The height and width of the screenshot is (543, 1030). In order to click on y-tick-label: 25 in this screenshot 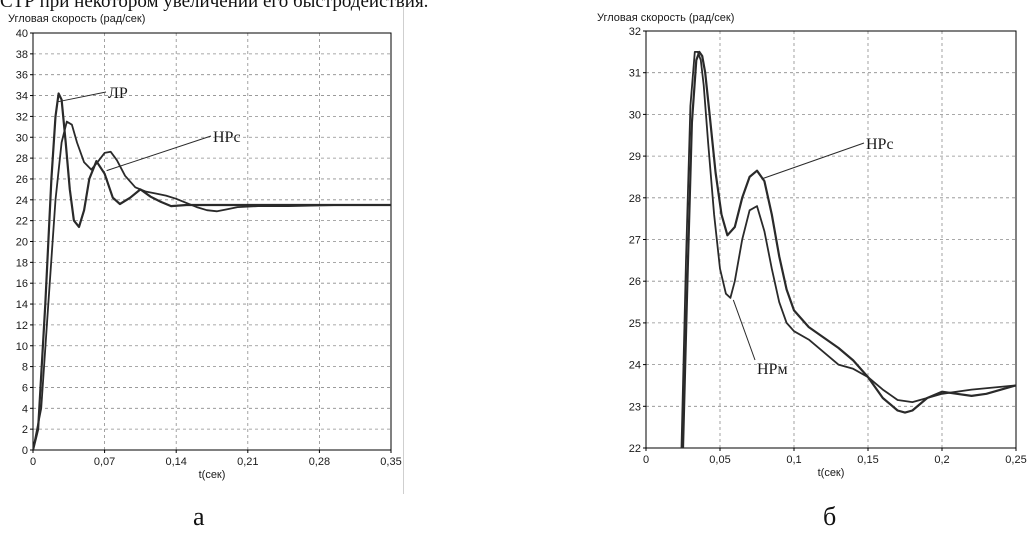, I will do `click(635, 324)`.